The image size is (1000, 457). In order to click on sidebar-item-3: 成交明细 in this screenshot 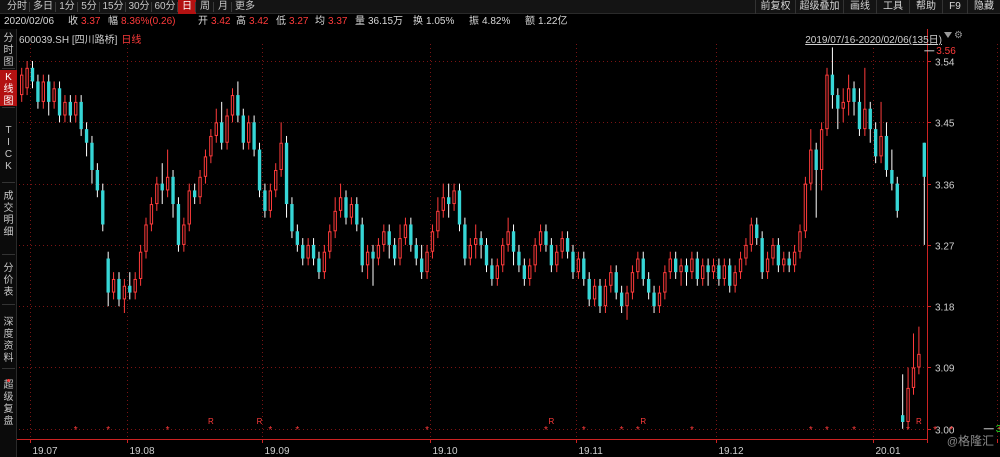, I will do `click(8, 221)`.